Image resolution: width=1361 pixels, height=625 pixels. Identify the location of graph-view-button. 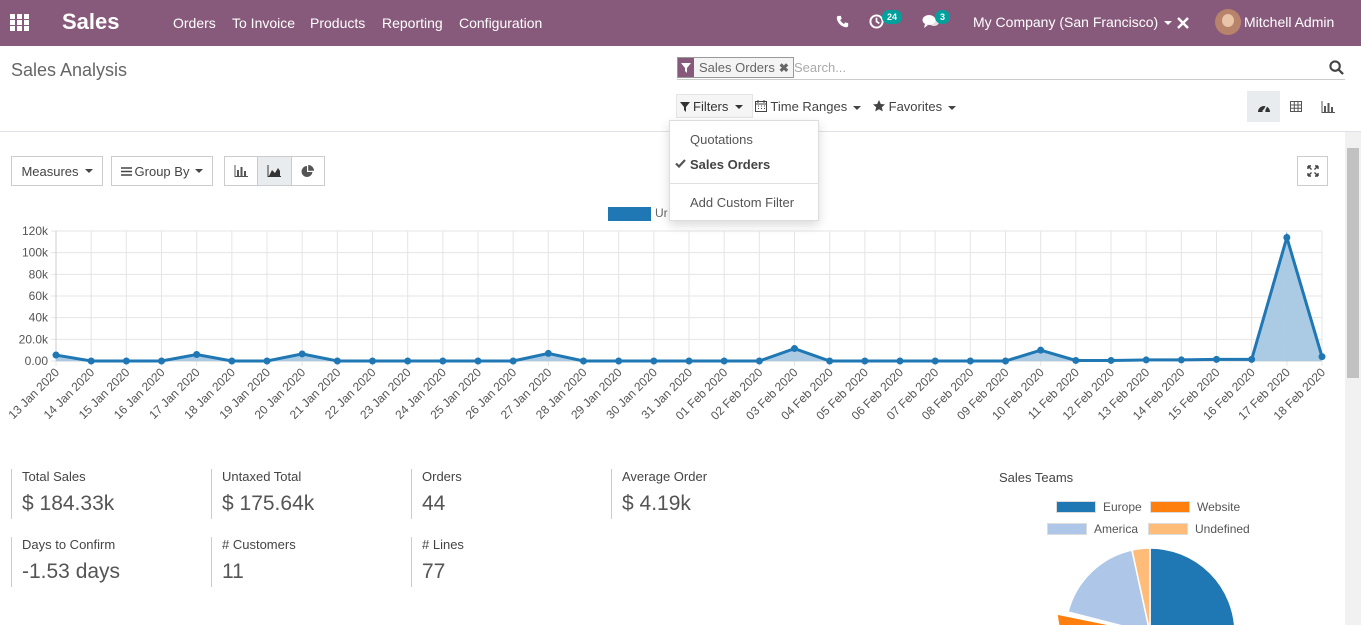
(1327, 106).